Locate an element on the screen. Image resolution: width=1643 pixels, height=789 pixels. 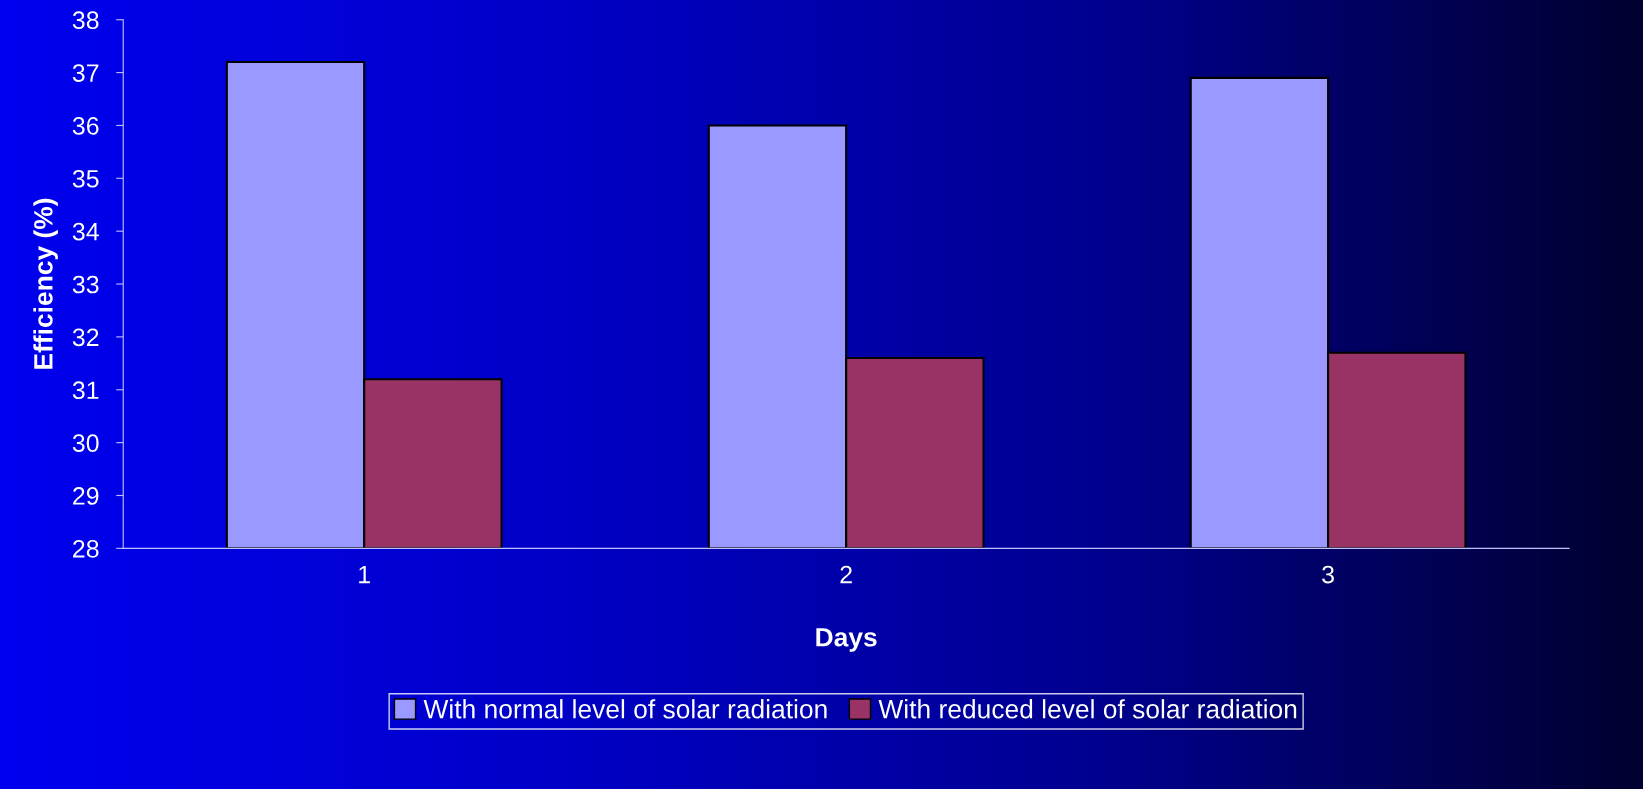
legend-label: With normal level of solar radiation is located at coordinates (625, 709).